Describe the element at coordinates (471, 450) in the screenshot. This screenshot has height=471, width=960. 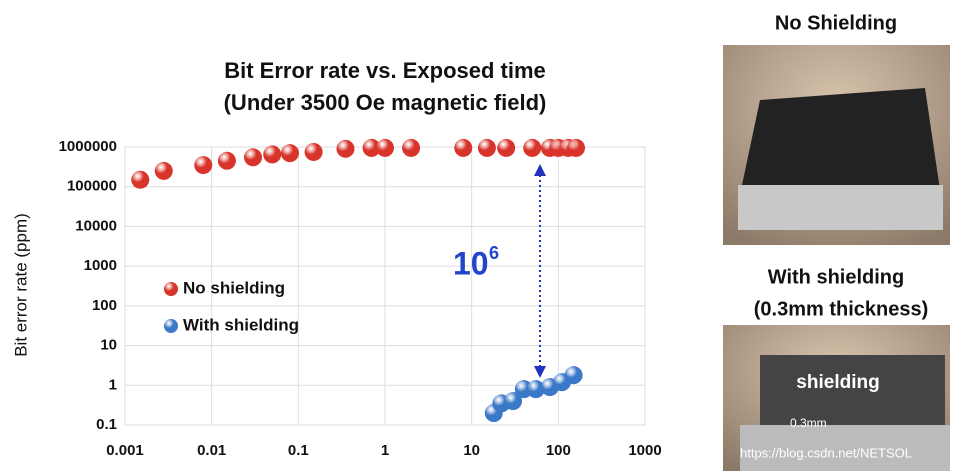
I see `x-tick-label: 10` at that location.